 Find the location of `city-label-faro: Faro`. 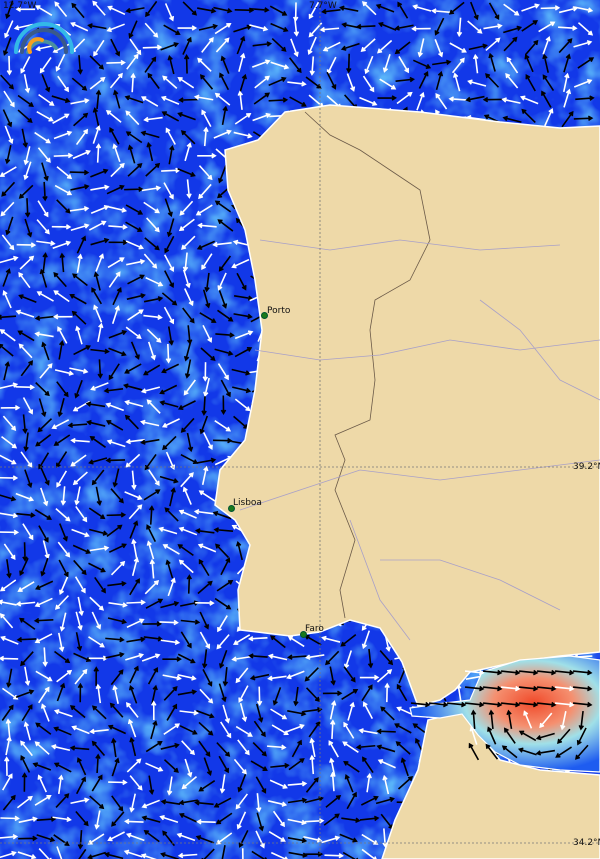

city-label-faro: Faro is located at coordinates (314, 629).